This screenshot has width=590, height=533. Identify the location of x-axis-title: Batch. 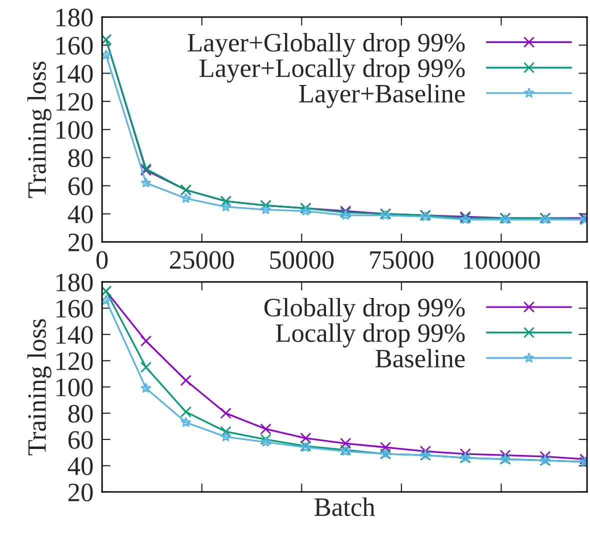
(344, 507).